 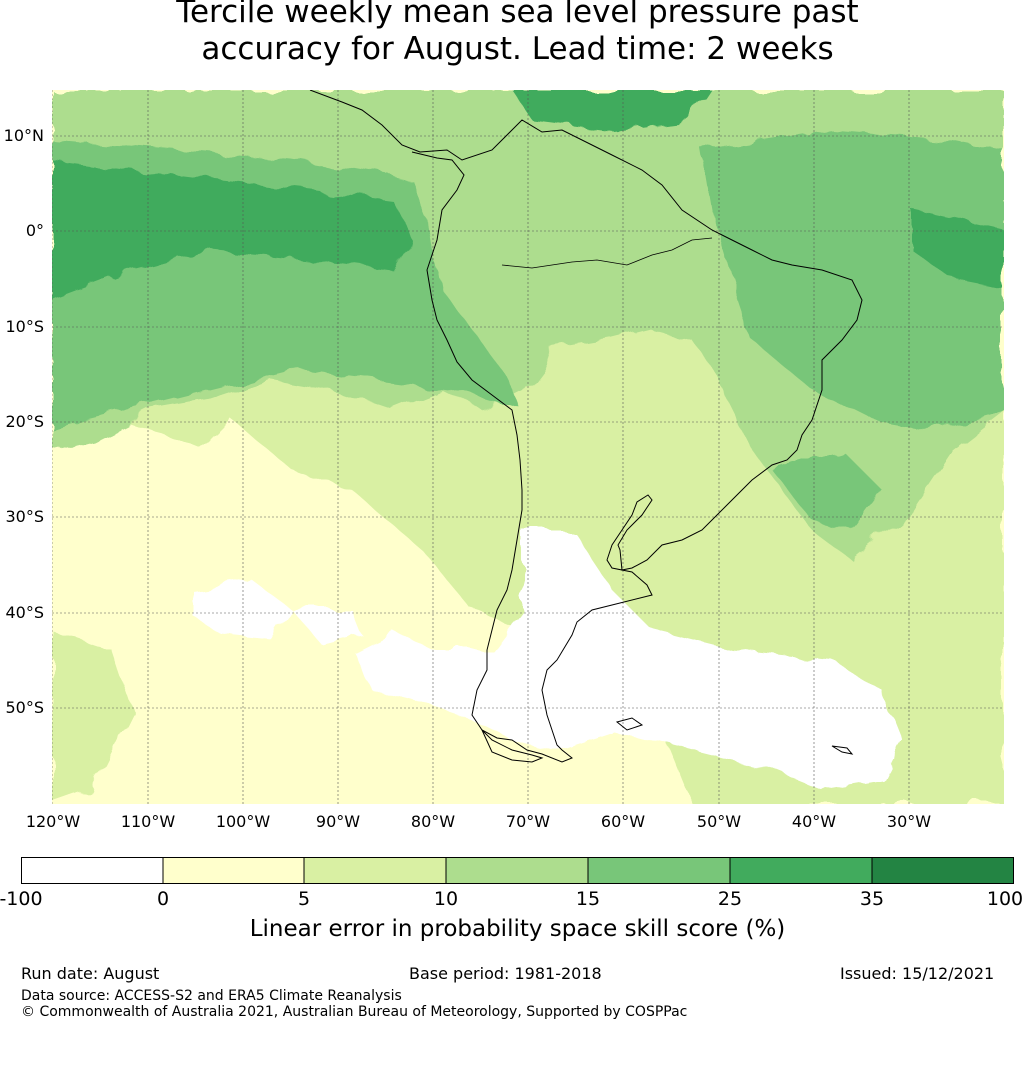 What do you see at coordinates (528, 821) in the screenshot?
I see `lon-label-70w: 70°W` at bounding box center [528, 821].